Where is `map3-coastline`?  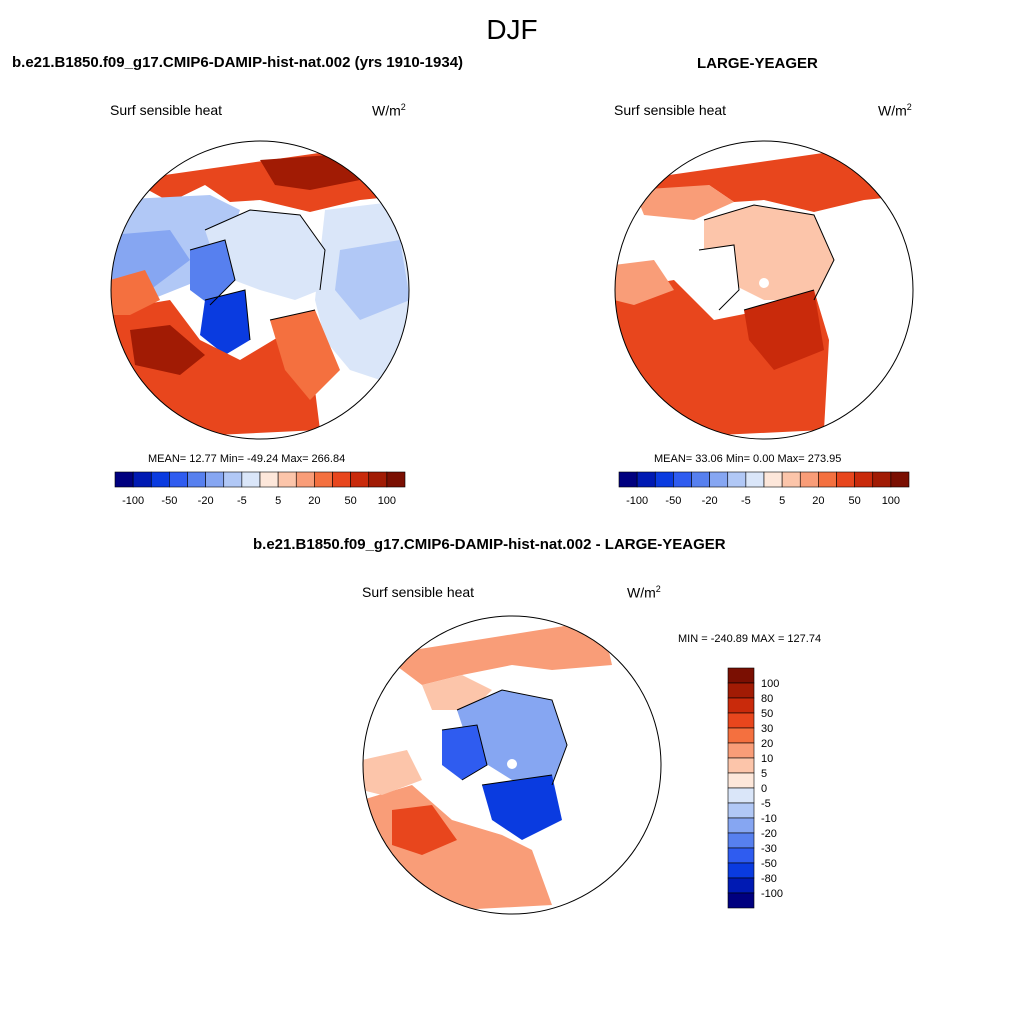
map3-coastline is located at coordinates (504, 737).